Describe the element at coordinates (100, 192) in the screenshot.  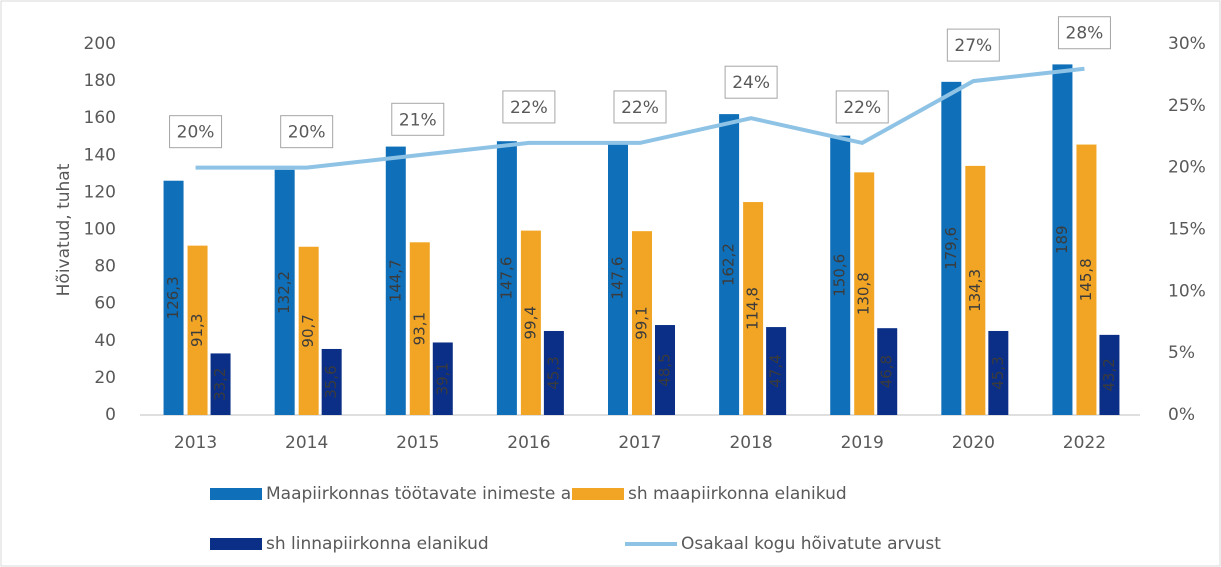
I see `y-tick-label: 120` at that location.